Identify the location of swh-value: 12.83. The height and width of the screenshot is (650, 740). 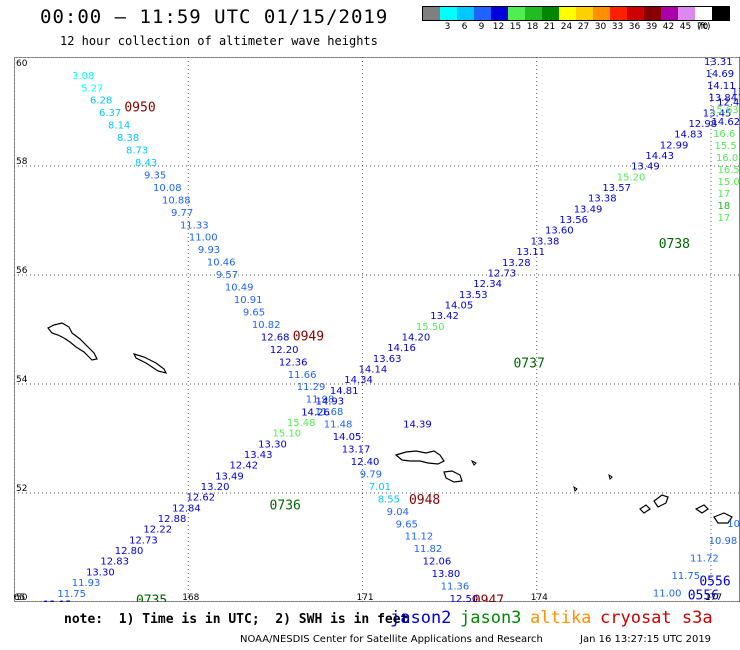
(114, 562).